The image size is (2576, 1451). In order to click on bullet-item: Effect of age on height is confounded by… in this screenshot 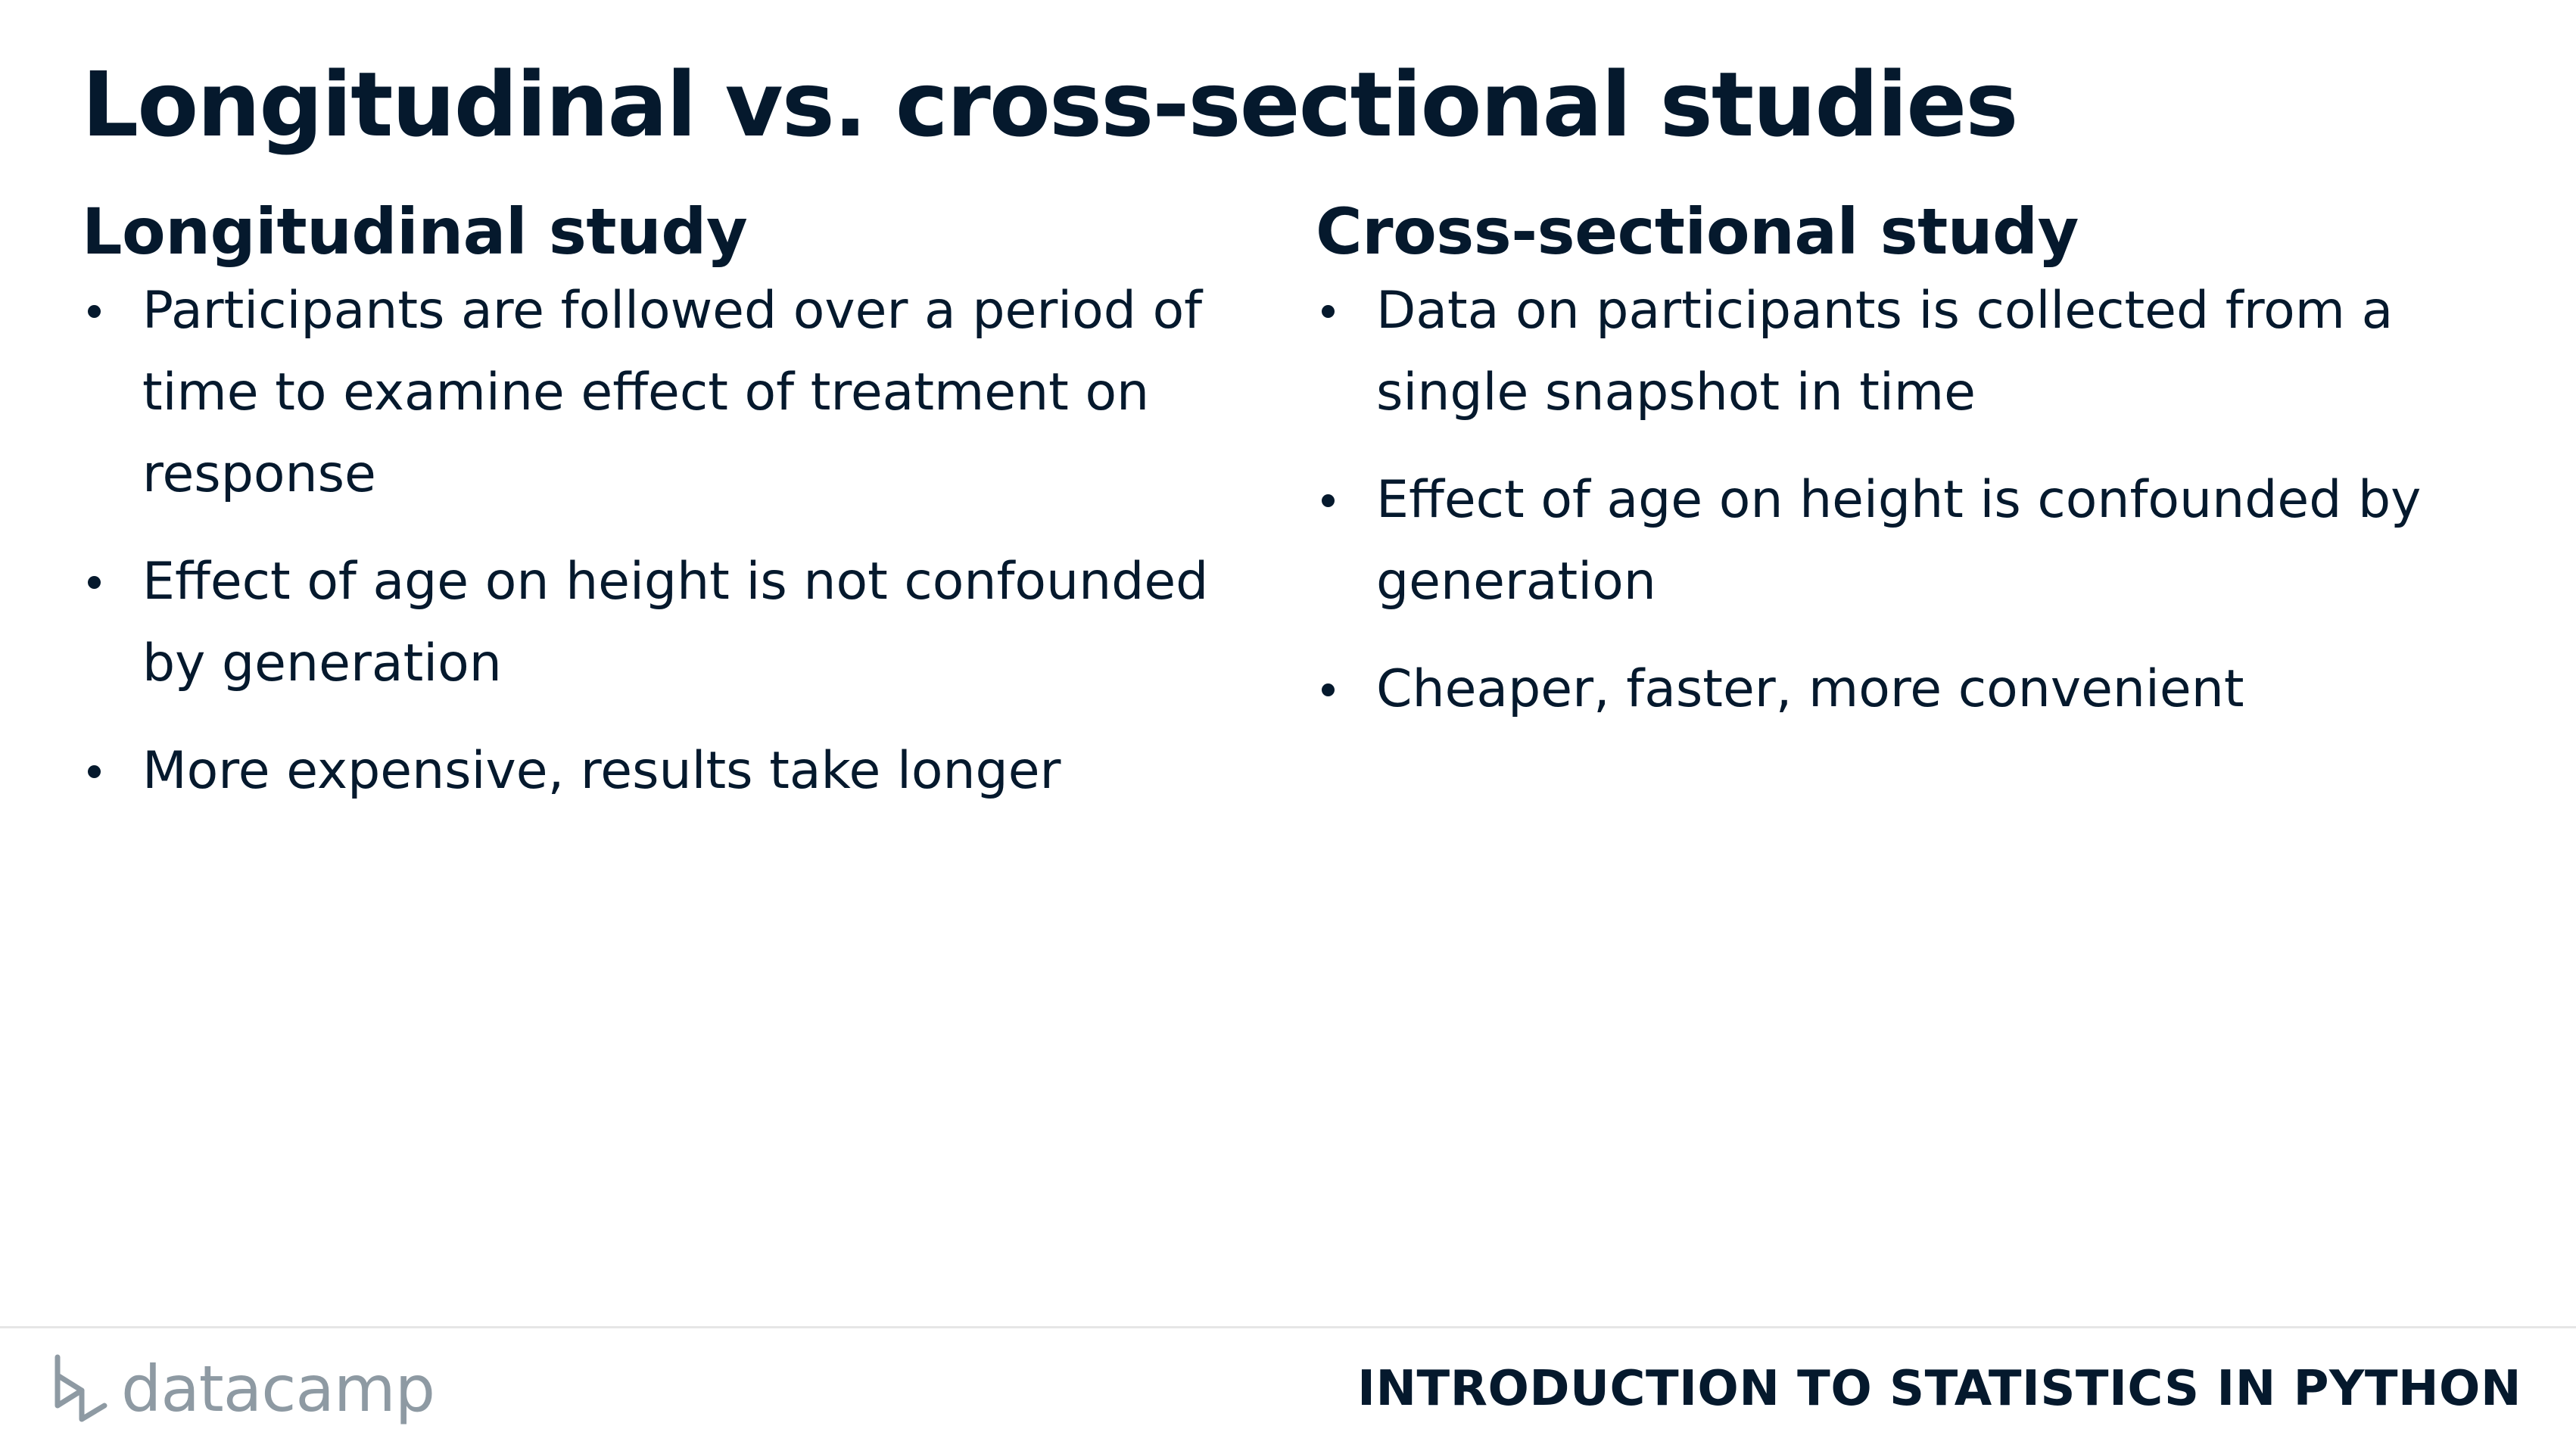, I will do `click(1907, 541)`.